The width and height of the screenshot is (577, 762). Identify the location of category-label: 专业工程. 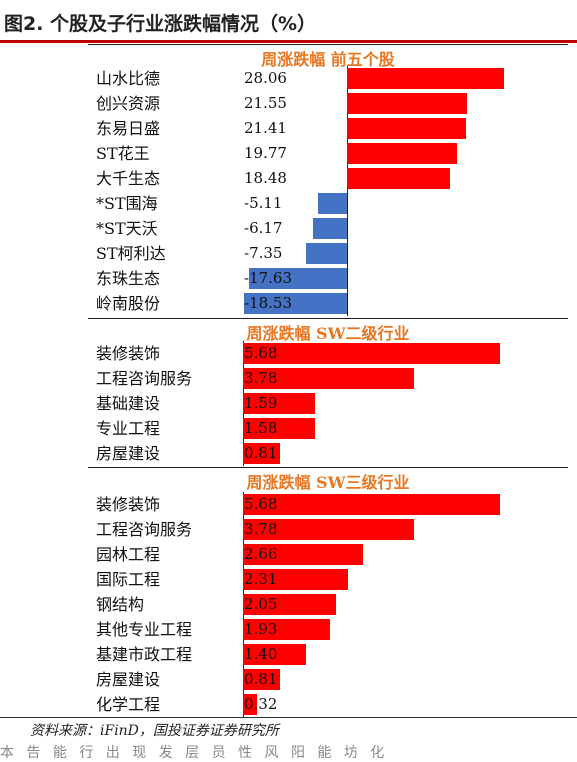
(128, 428).